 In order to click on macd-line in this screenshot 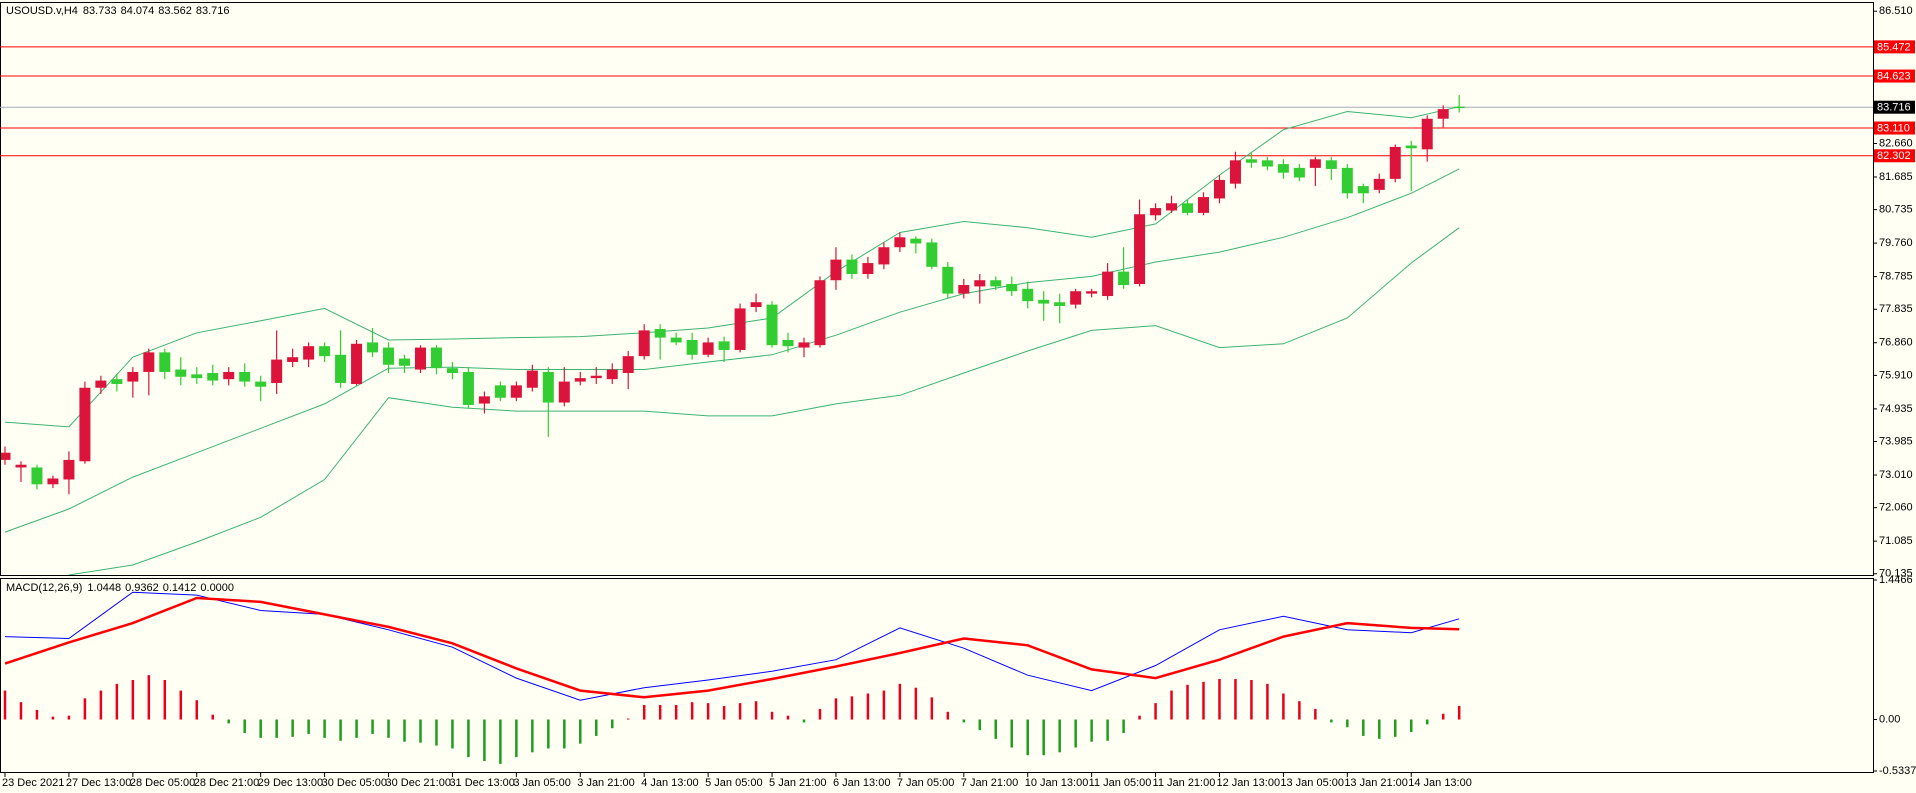, I will do `click(732, 646)`.